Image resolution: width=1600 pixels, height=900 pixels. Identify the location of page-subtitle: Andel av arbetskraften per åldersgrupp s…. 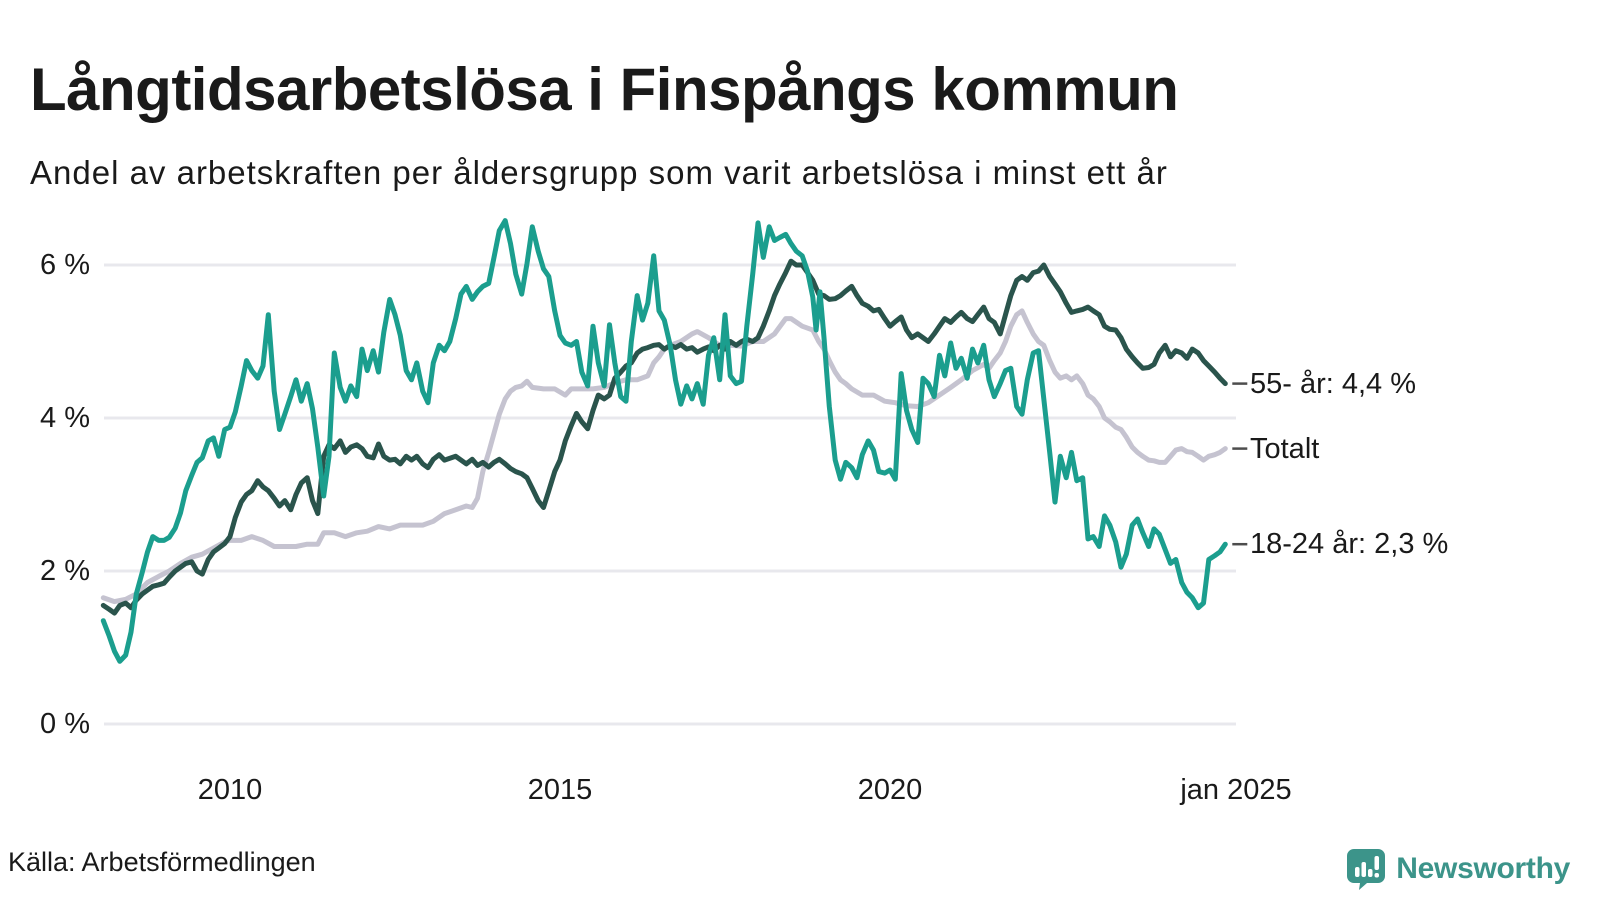
(599, 172).